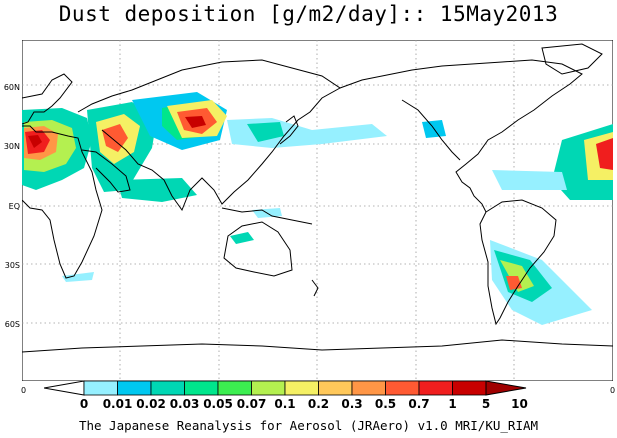  What do you see at coordinates (14, 206) in the screenshot?
I see `lat-label-eq: EQ` at bounding box center [14, 206].